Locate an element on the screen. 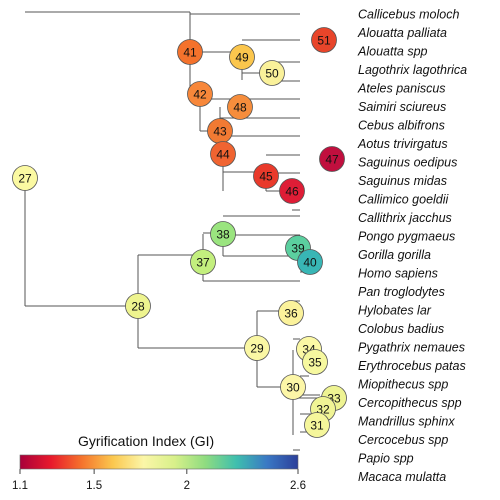 The width and height of the screenshot is (500, 500). tree-node: 27 is located at coordinates (25, 178).